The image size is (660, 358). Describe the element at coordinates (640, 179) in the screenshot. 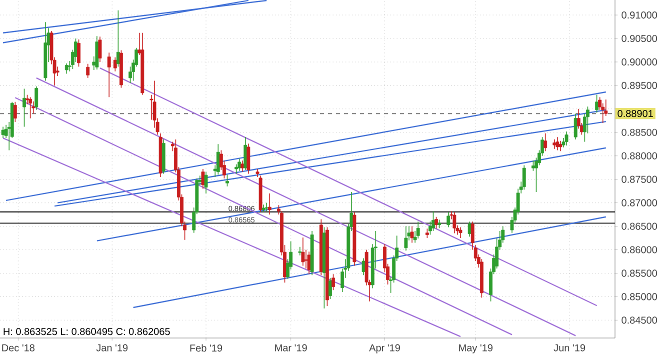

I see `y-tick-label: 0.87500` at that location.